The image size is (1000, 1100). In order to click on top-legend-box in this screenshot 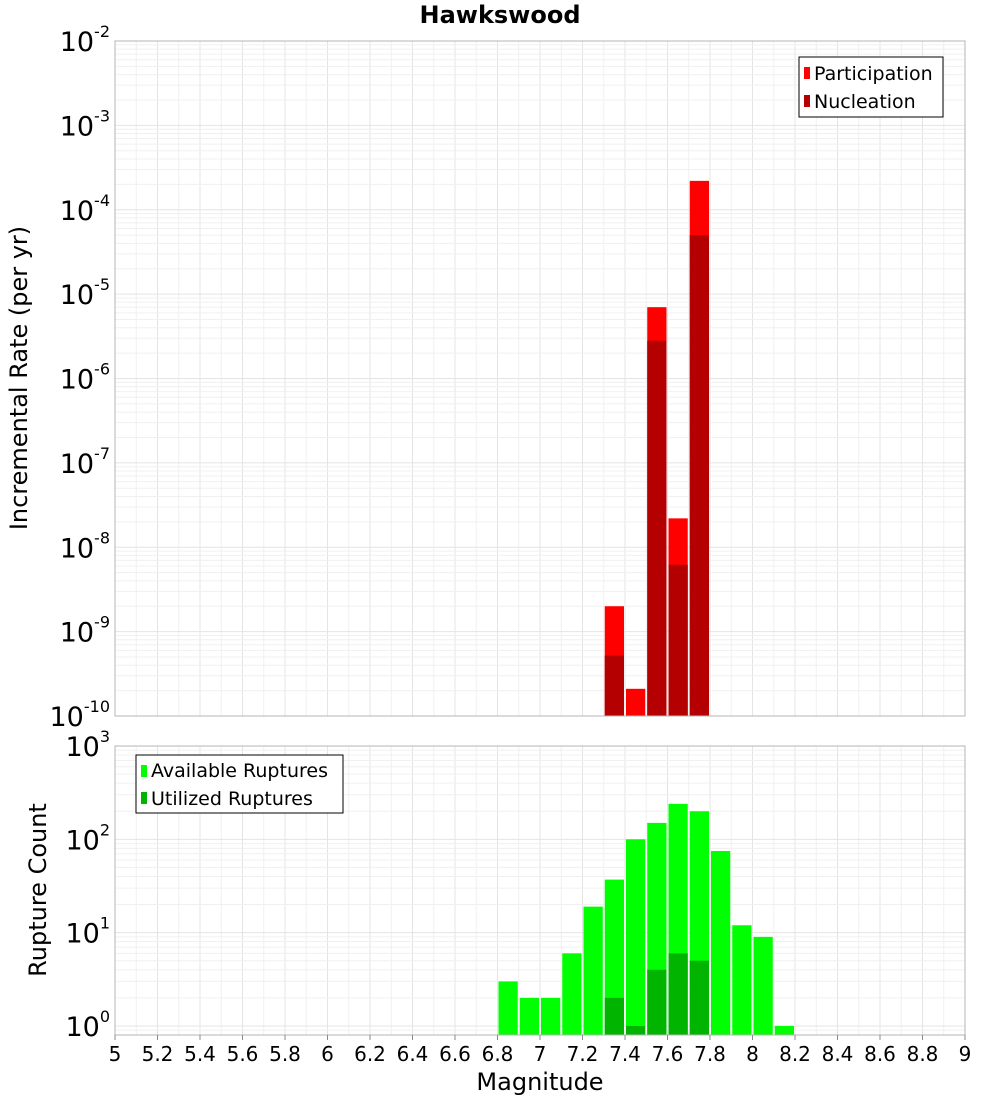, I will do `click(871, 87)`.